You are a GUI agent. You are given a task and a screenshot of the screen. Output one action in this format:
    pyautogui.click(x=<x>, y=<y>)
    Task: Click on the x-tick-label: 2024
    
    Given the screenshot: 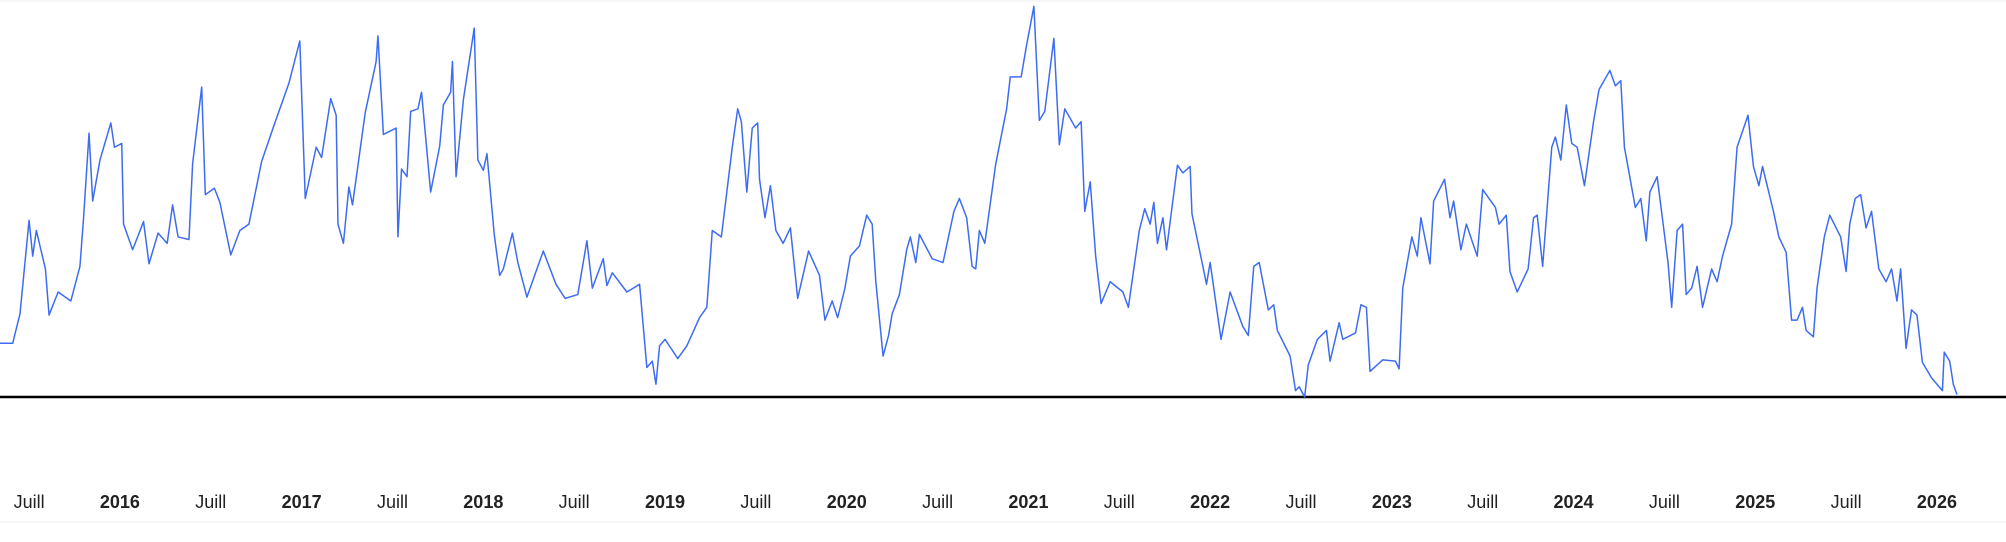 What is the action you would take?
    pyautogui.click(x=1574, y=502)
    